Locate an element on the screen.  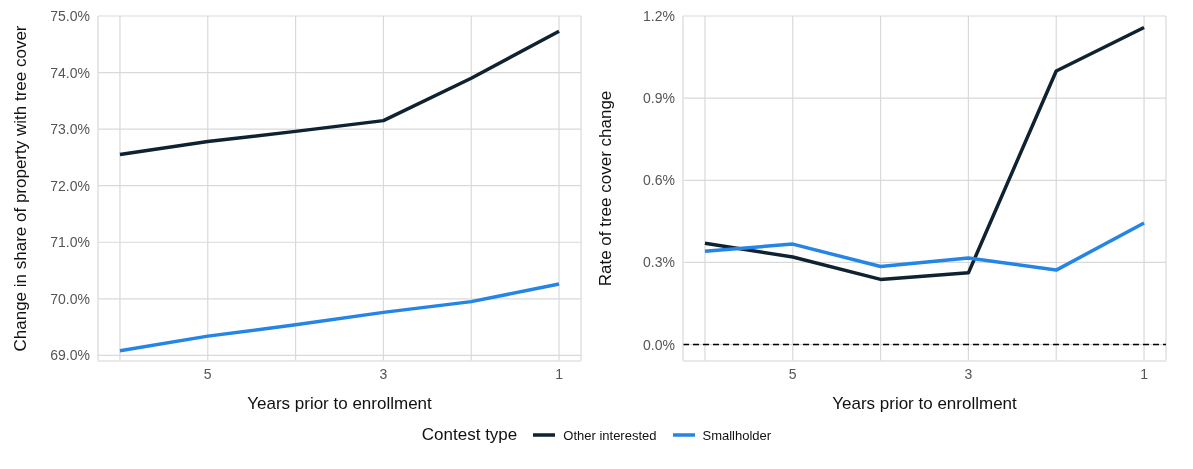
y-tick-label: 72.0% is located at coordinates (70, 185).